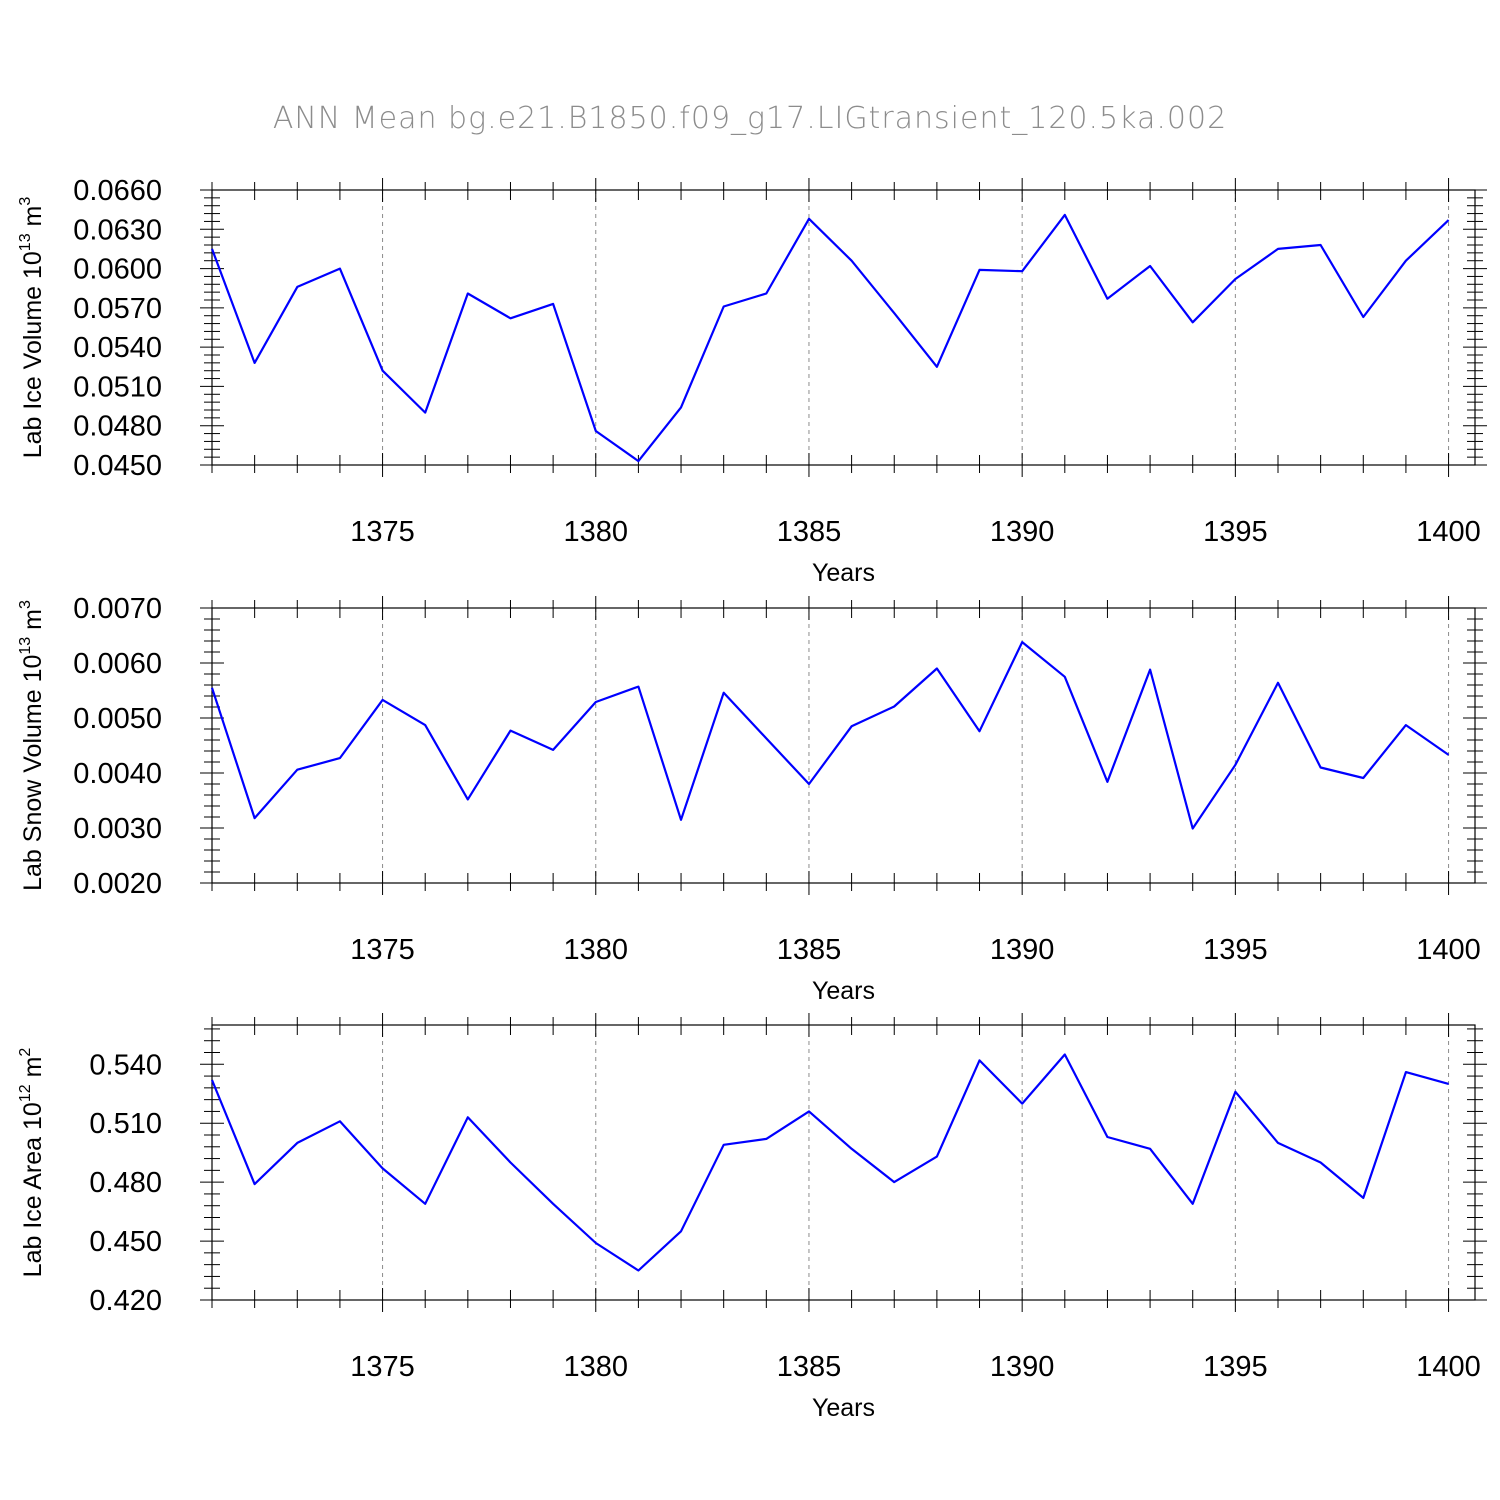  I want to click on y-tick-label: 0.0660, so click(117, 191).